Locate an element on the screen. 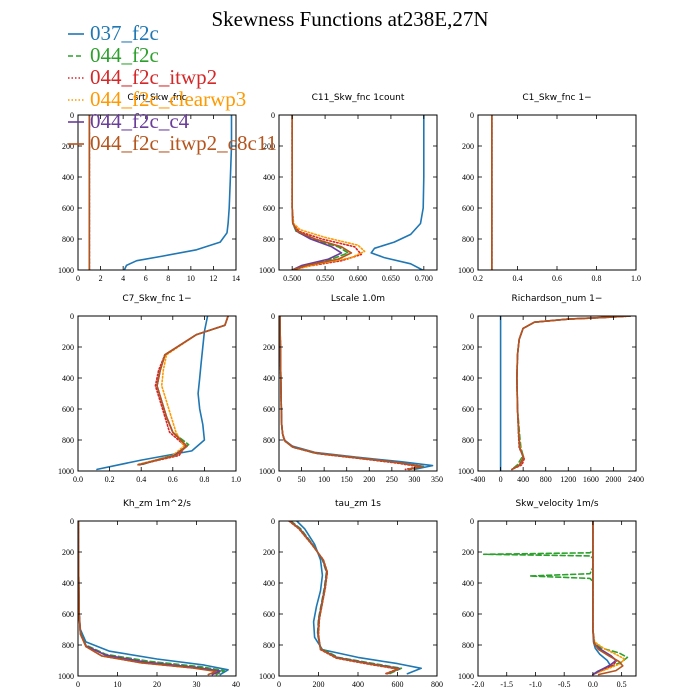 This screenshot has height=700, width=700. x-tick-label: 1600 is located at coordinates (591, 479).